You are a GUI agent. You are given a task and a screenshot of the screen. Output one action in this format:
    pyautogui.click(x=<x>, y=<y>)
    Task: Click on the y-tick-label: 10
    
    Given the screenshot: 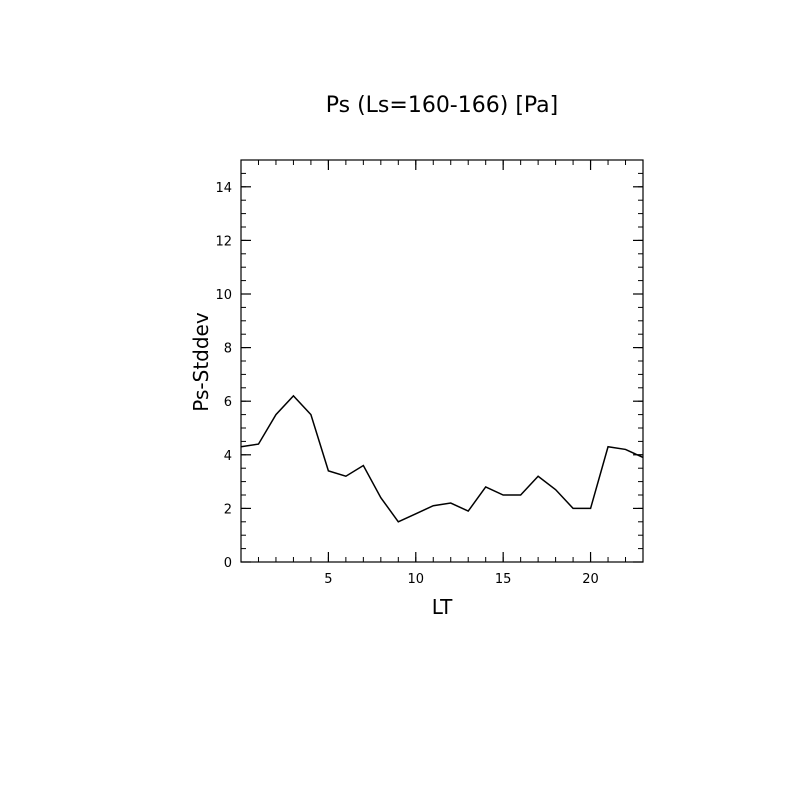 What is the action you would take?
    pyautogui.click(x=223, y=295)
    